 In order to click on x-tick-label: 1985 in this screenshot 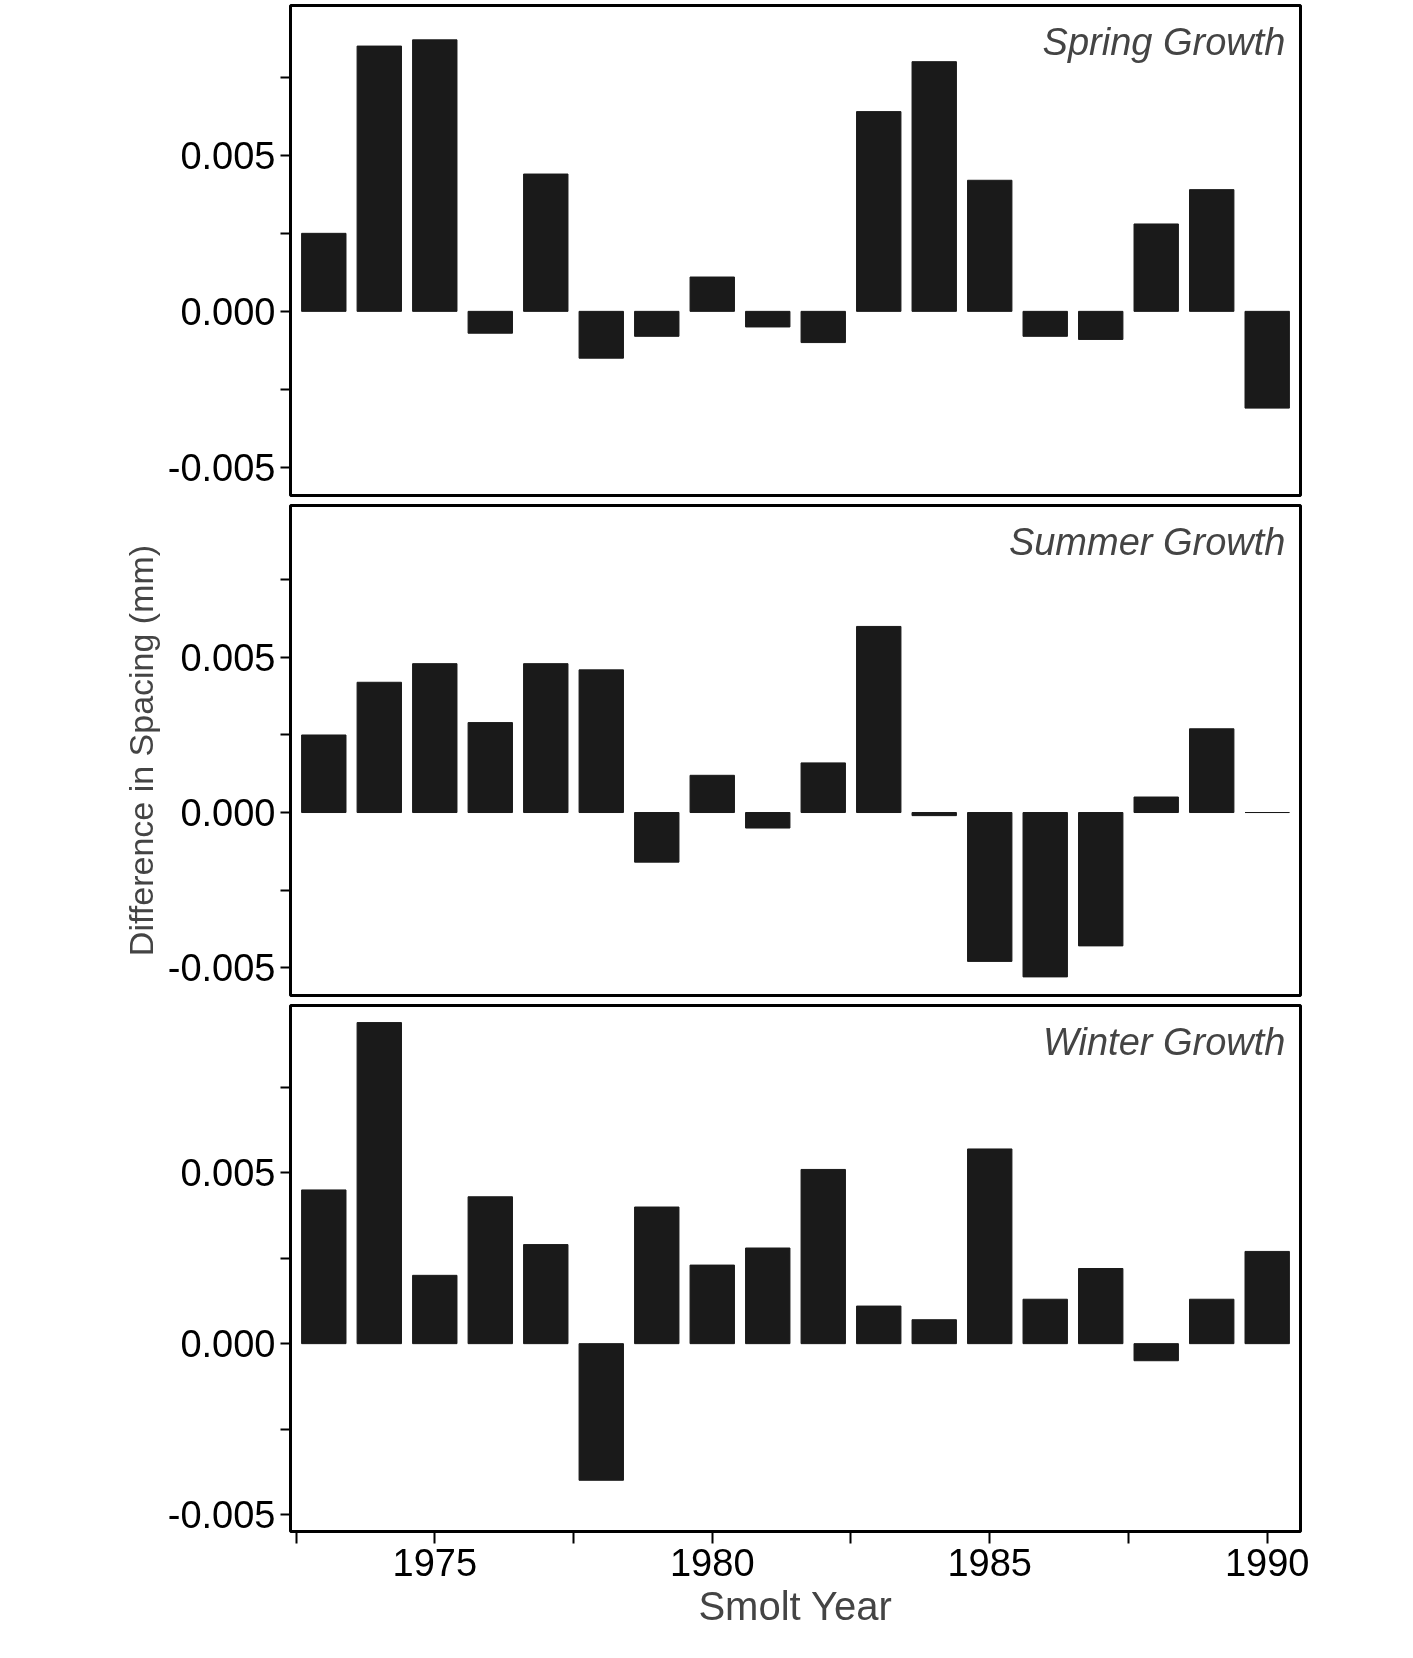, I will do `click(990, 1562)`.